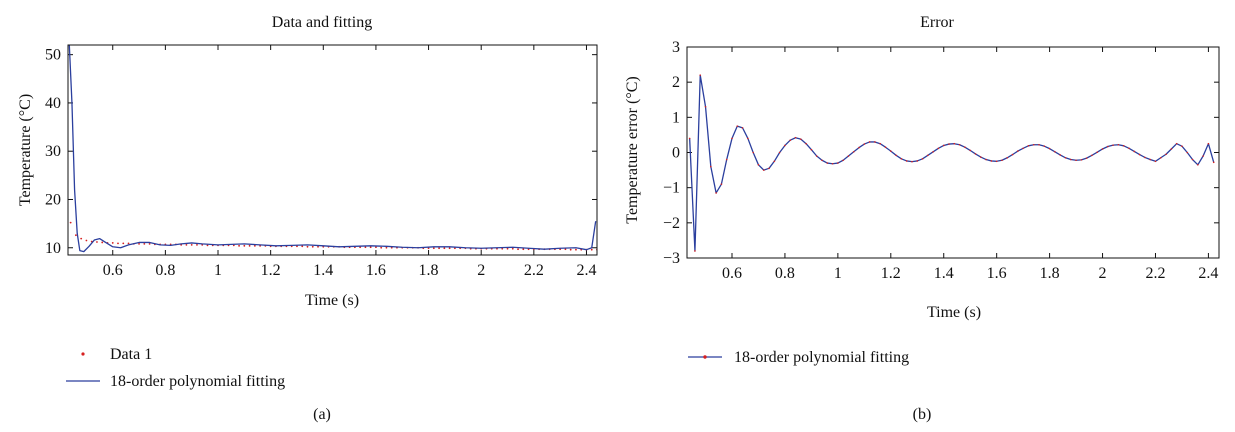  What do you see at coordinates (922, 414) in the screenshot?
I see `panel-caption-b: (b)` at bounding box center [922, 414].